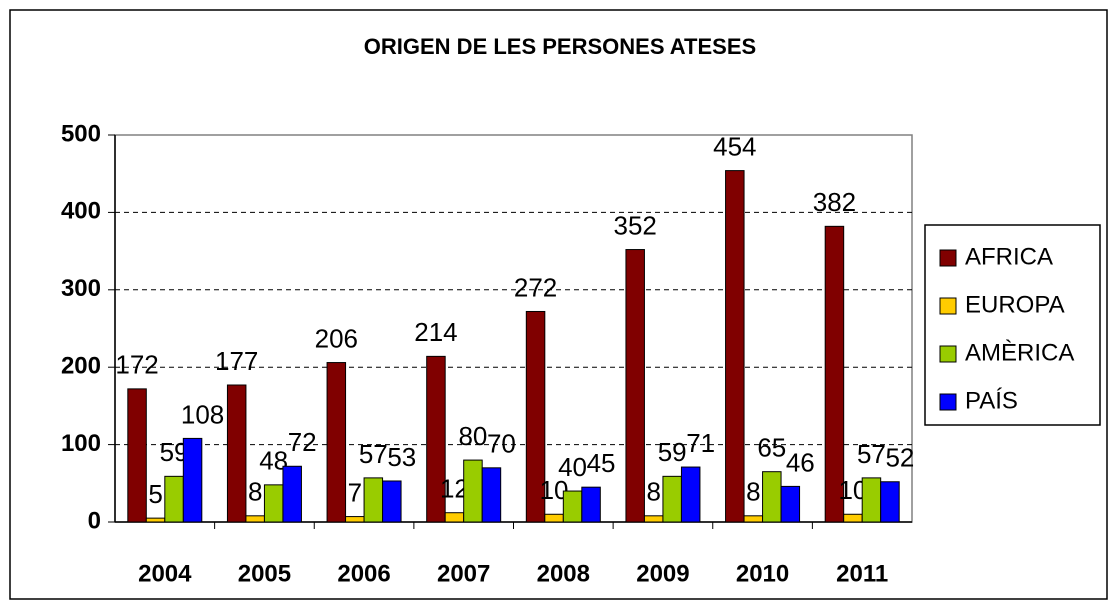 The width and height of the screenshot is (1118, 609). I want to click on value-label: 45, so click(601, 463).